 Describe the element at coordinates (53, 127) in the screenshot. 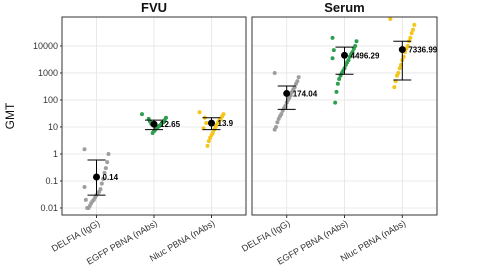

I see `y-tick-label: 10` at that location.